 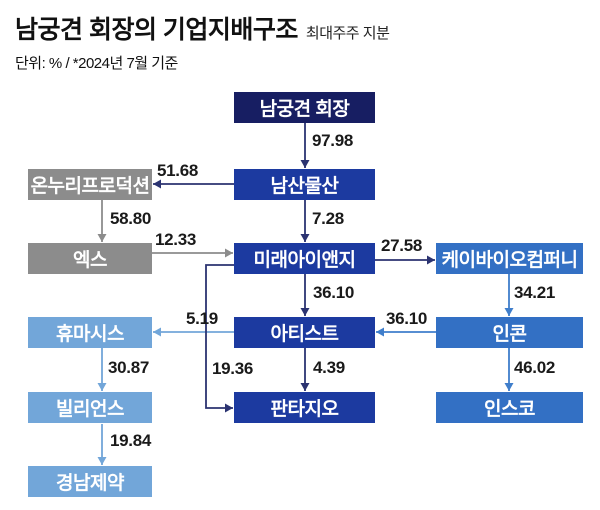 What do you see at coordinates (304, 107) in the screenshot?
I see `org-node-chairman: 남궁견 회장` at bounding box center [304, 107].